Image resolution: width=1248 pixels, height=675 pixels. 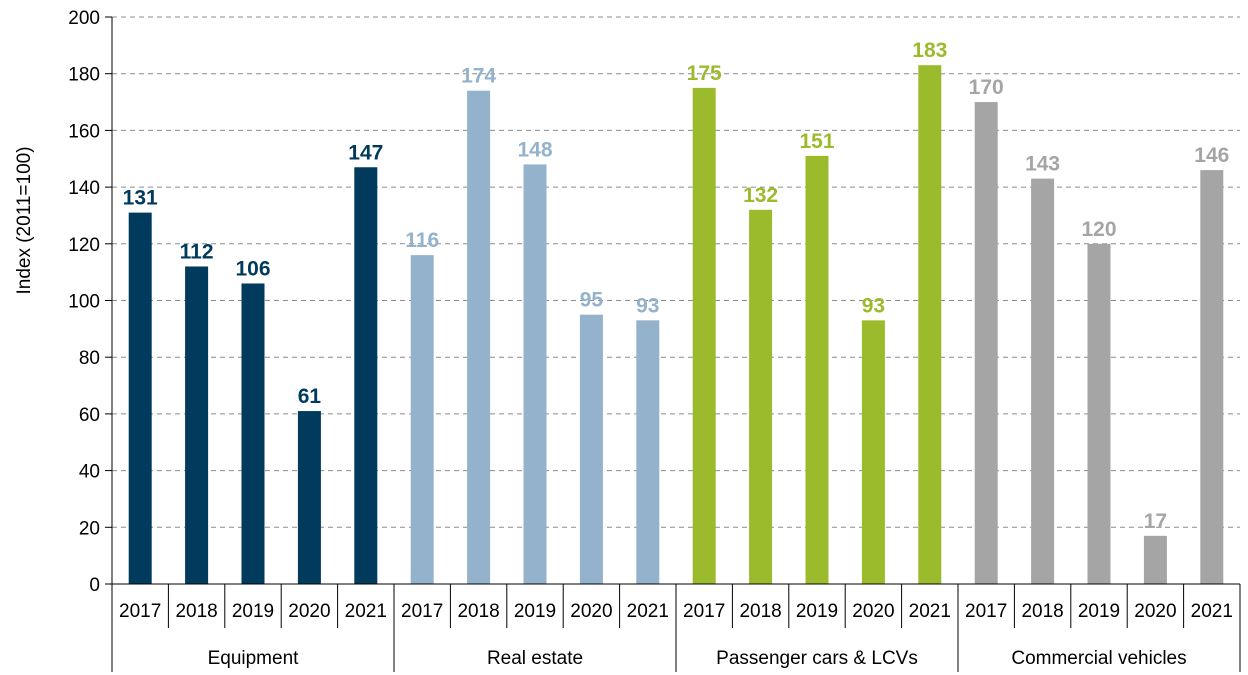 I want to click on data-label: 120, so click(x=1098, y=229).